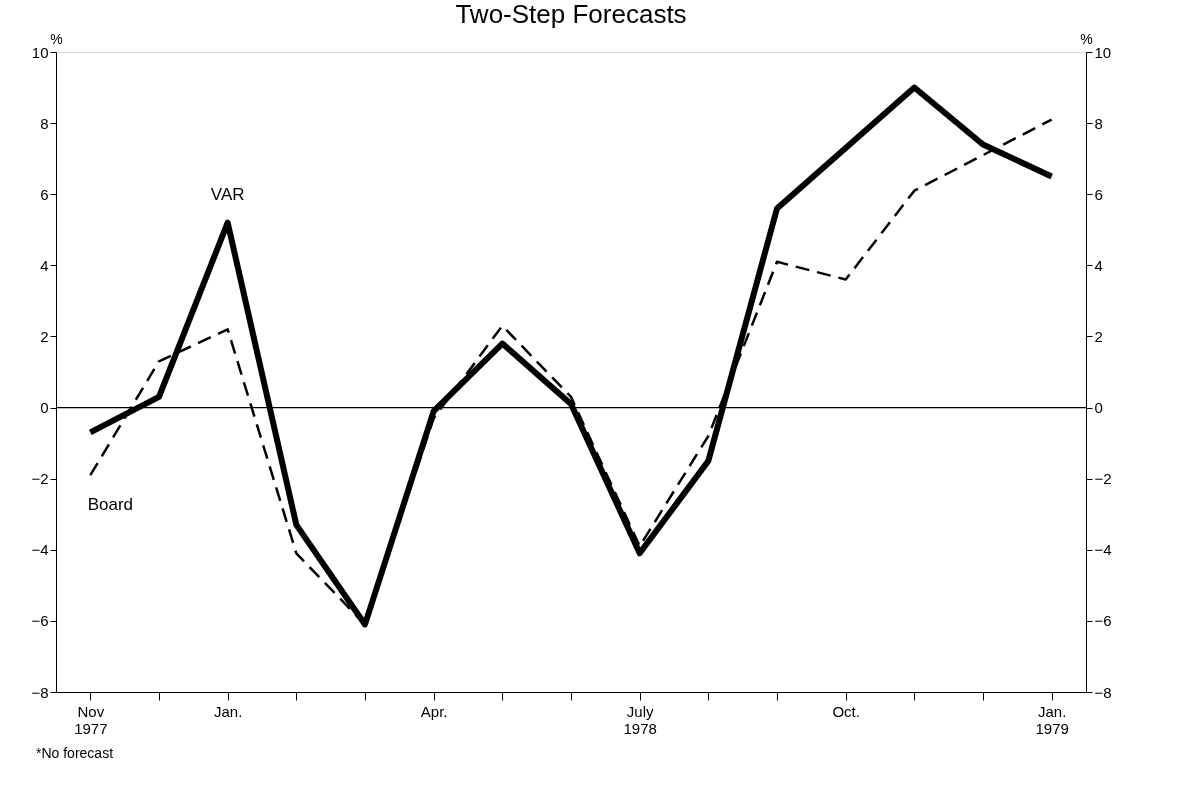  I want to click on y-tick-label: 6, so click(44, 194).